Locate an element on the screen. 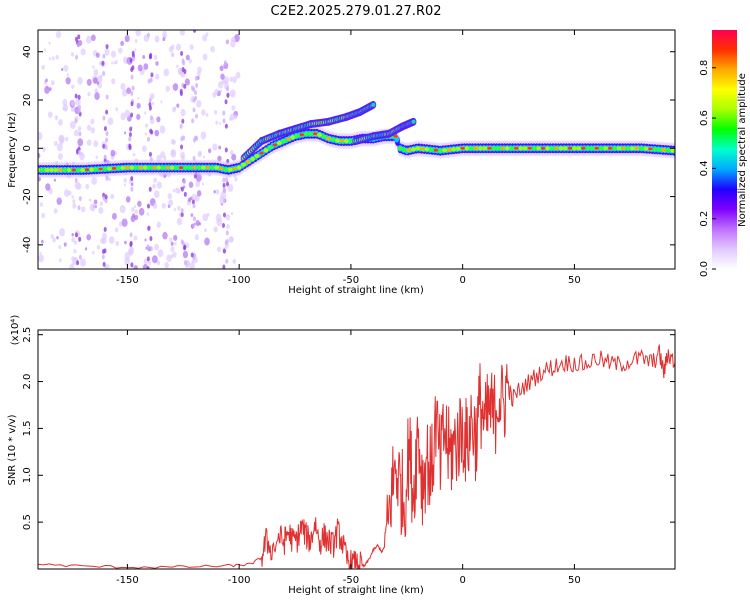  colorbar-tick-label: 0.8 is located at coordinates (704, 68).